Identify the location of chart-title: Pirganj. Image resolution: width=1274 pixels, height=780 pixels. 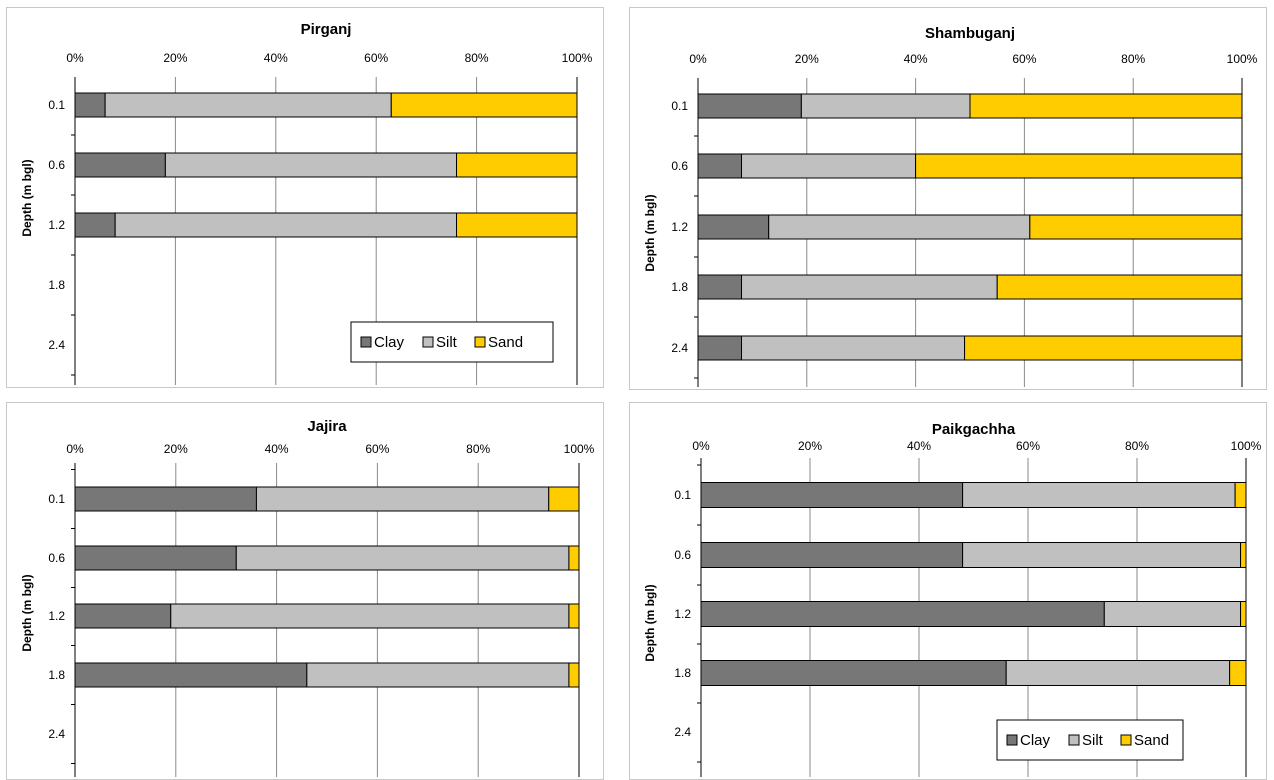
(326, 29).